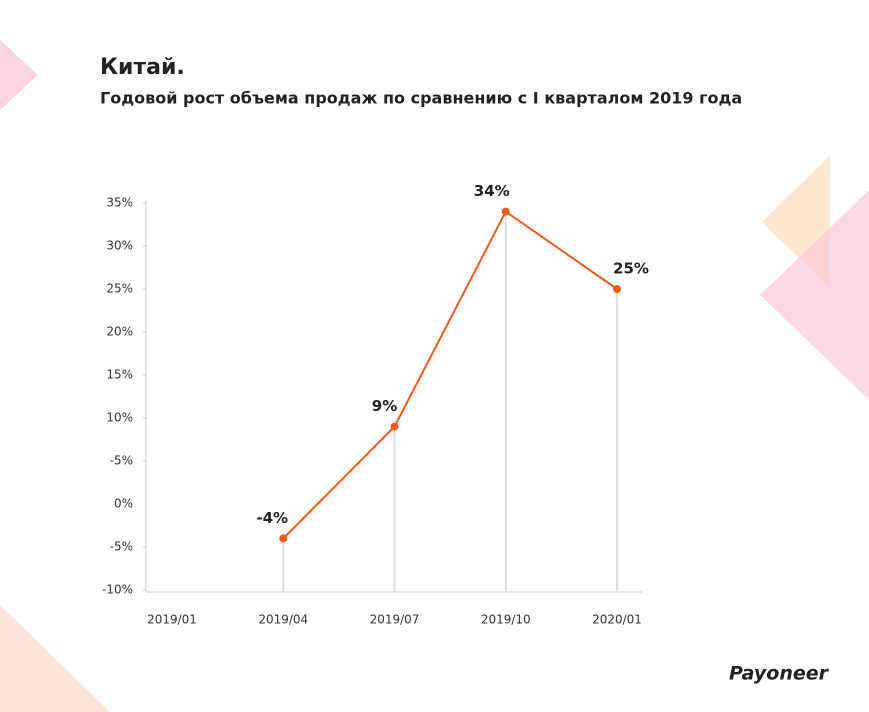  What do you see at coordinates (779, 674) in the screenshot?
I see `logo: Payoneer` at bounding box center [779, 674].